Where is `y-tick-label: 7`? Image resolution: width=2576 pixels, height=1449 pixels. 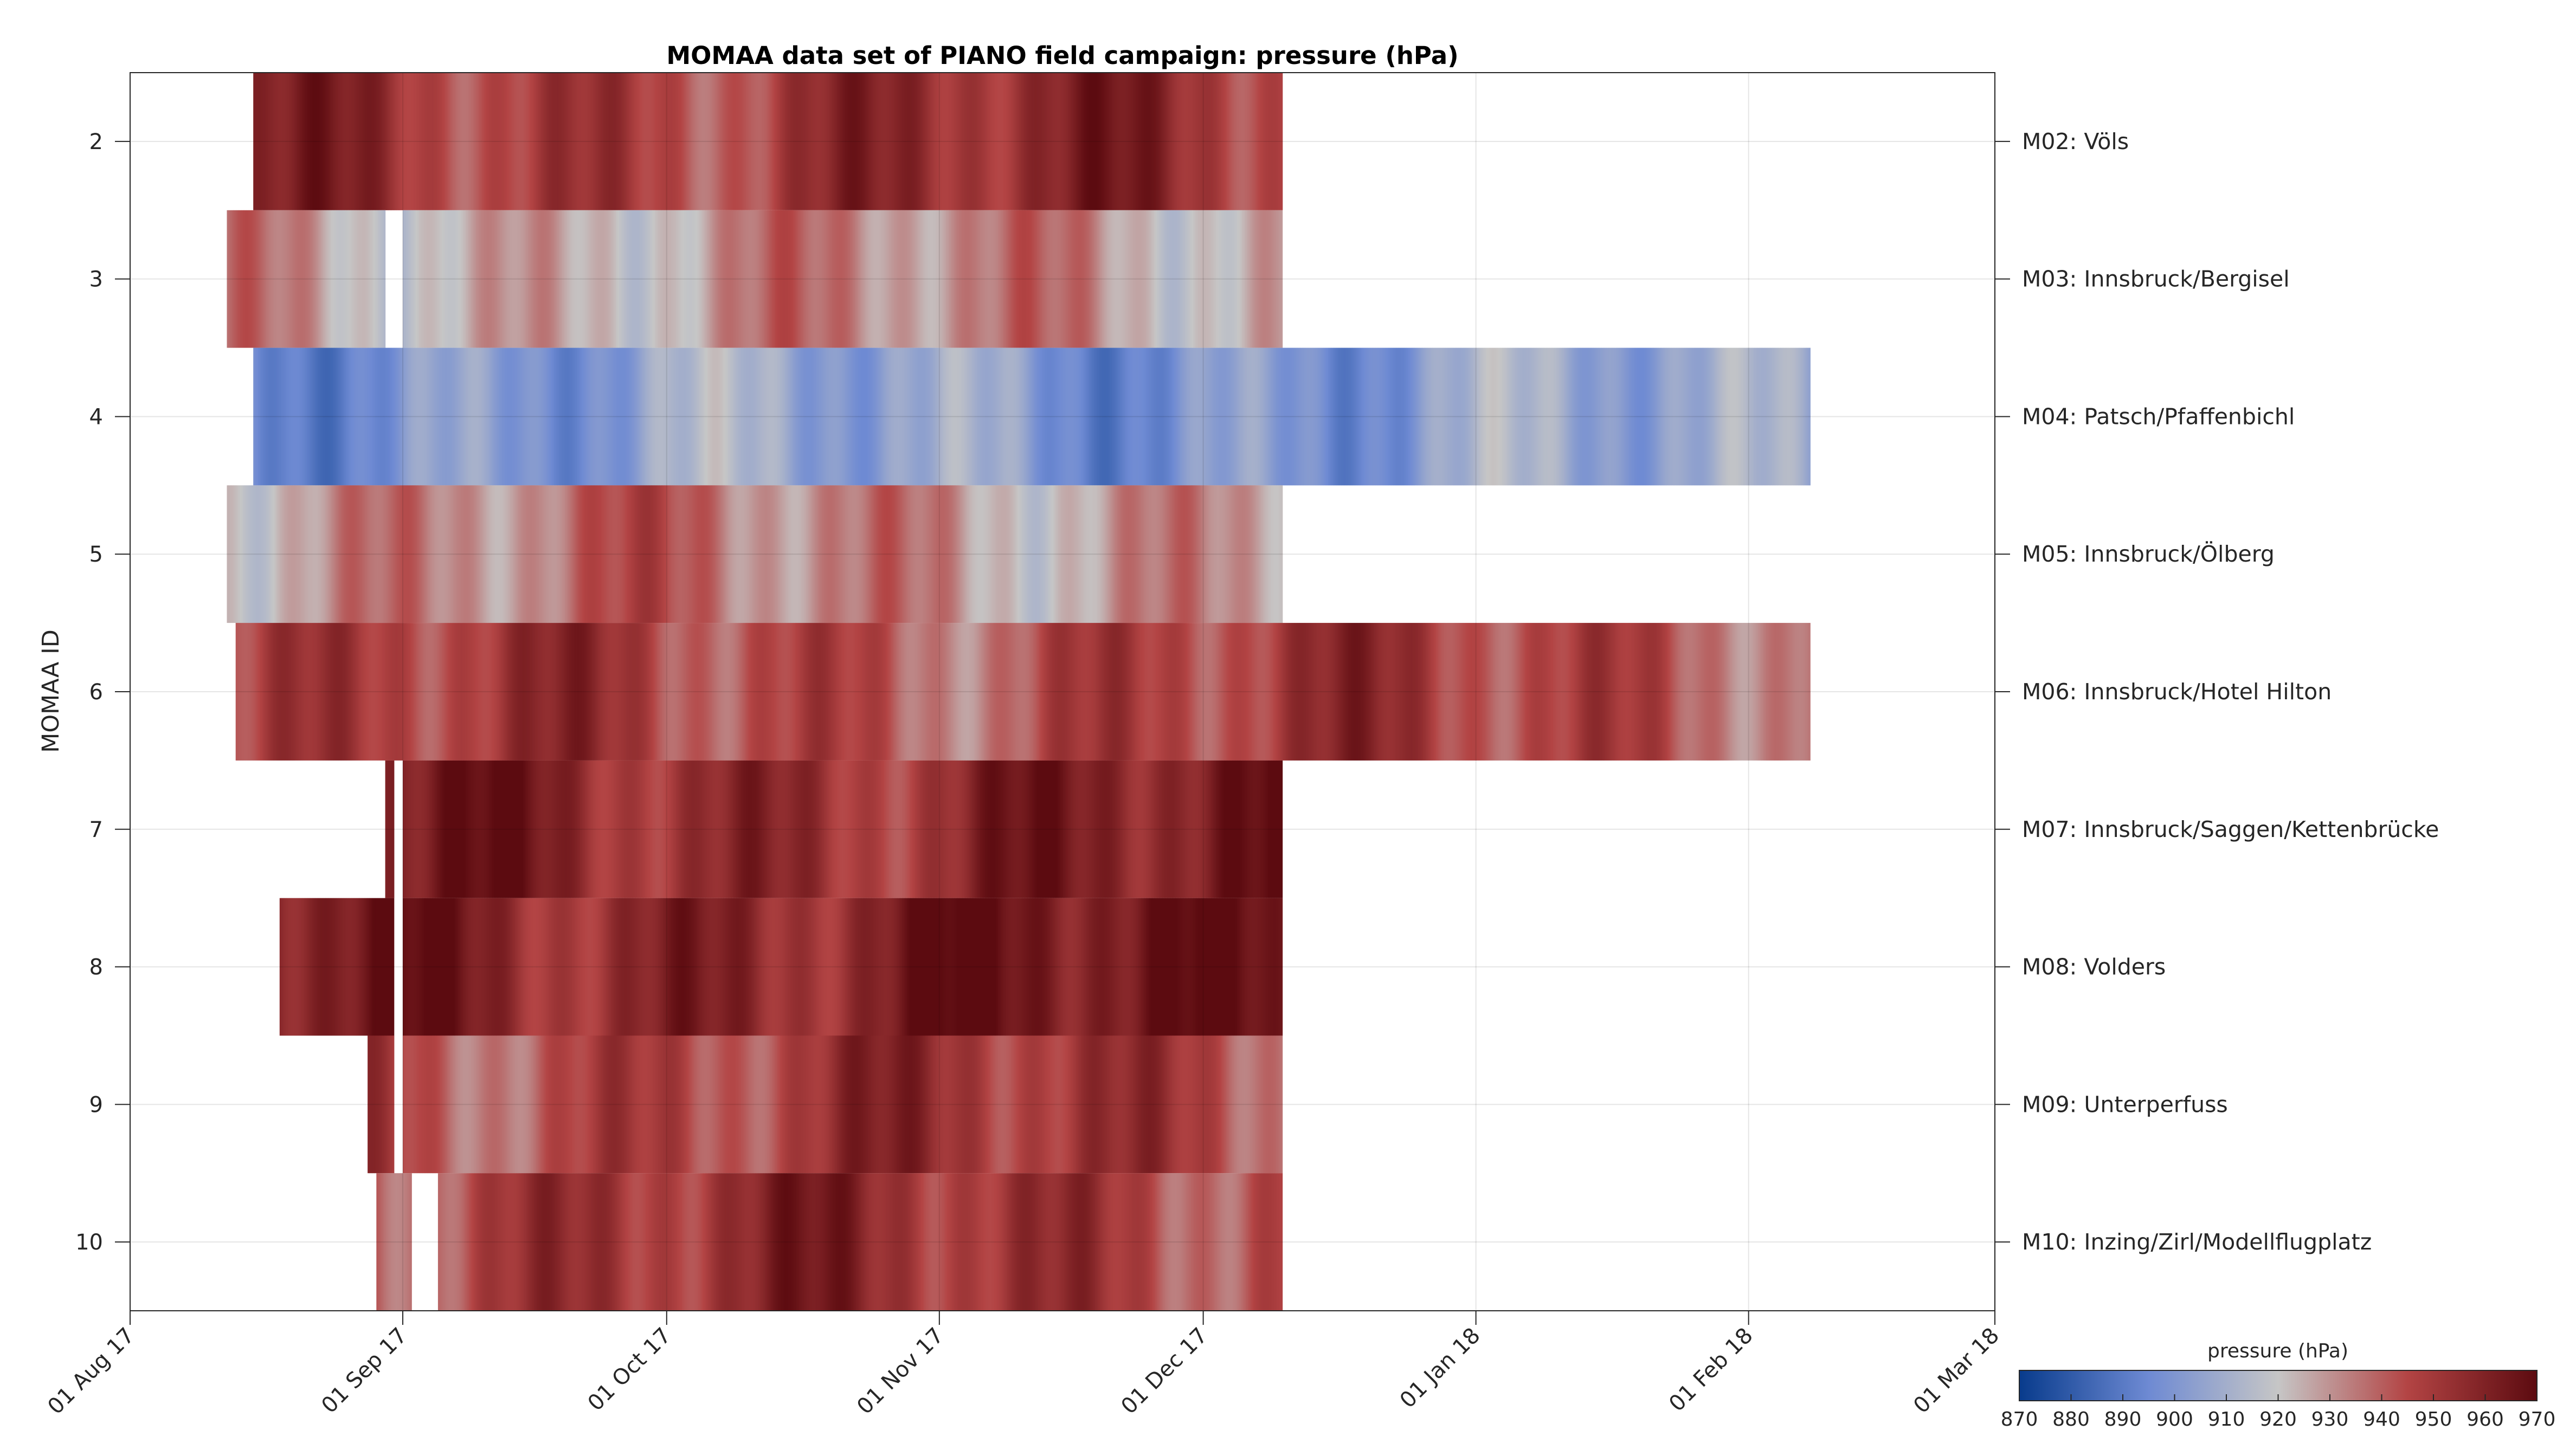
y-tick-label: 7 is located at coordinates (96, 829).